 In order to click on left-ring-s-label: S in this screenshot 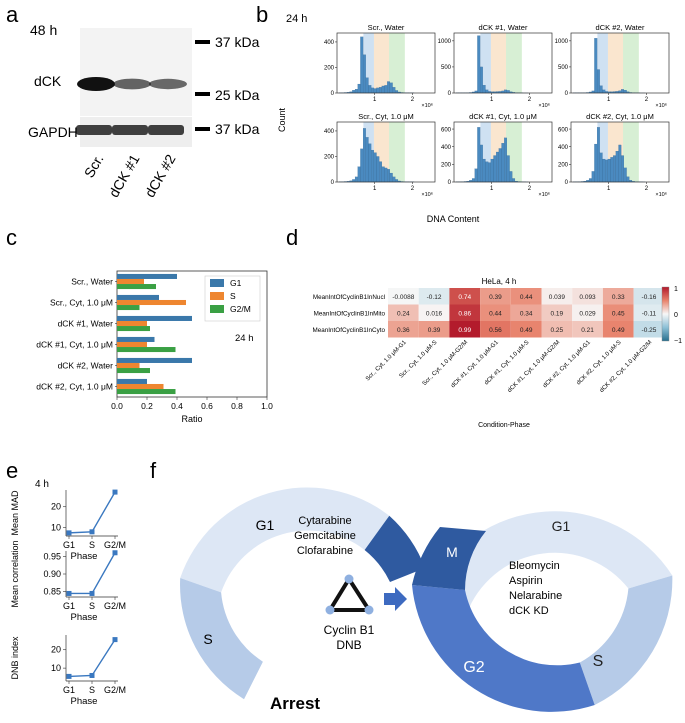, I will do `click(207, 639)`.